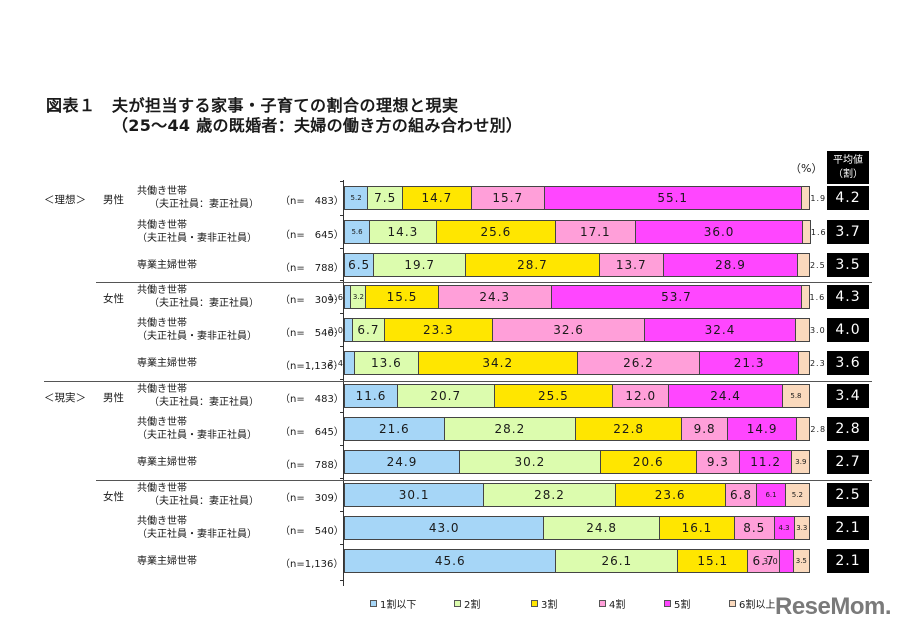 This screenshot has height=633, width=912. I want to click on segment-value-label: 2.3, so click(817, 363).